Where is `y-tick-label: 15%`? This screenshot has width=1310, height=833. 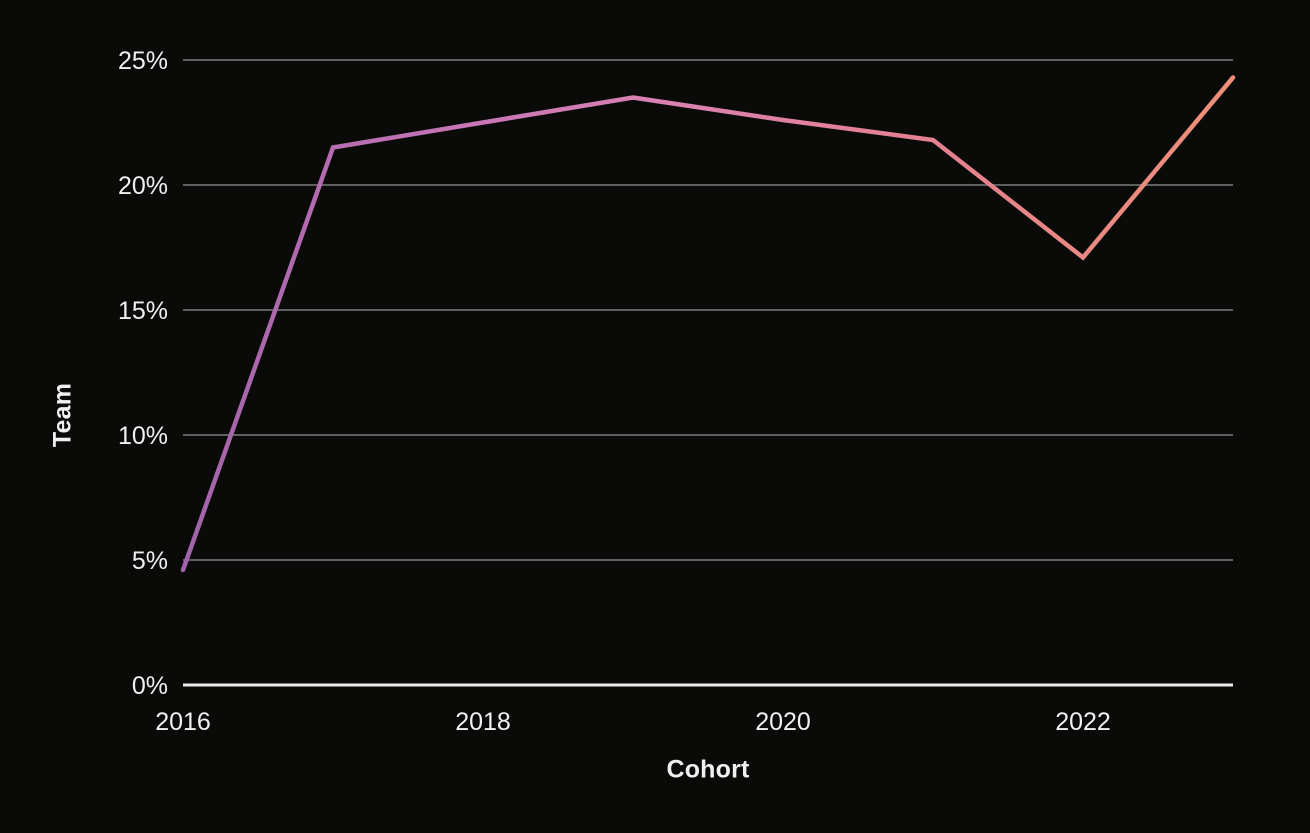 y-tick-label: 15% is located at coordinates (143, 311).